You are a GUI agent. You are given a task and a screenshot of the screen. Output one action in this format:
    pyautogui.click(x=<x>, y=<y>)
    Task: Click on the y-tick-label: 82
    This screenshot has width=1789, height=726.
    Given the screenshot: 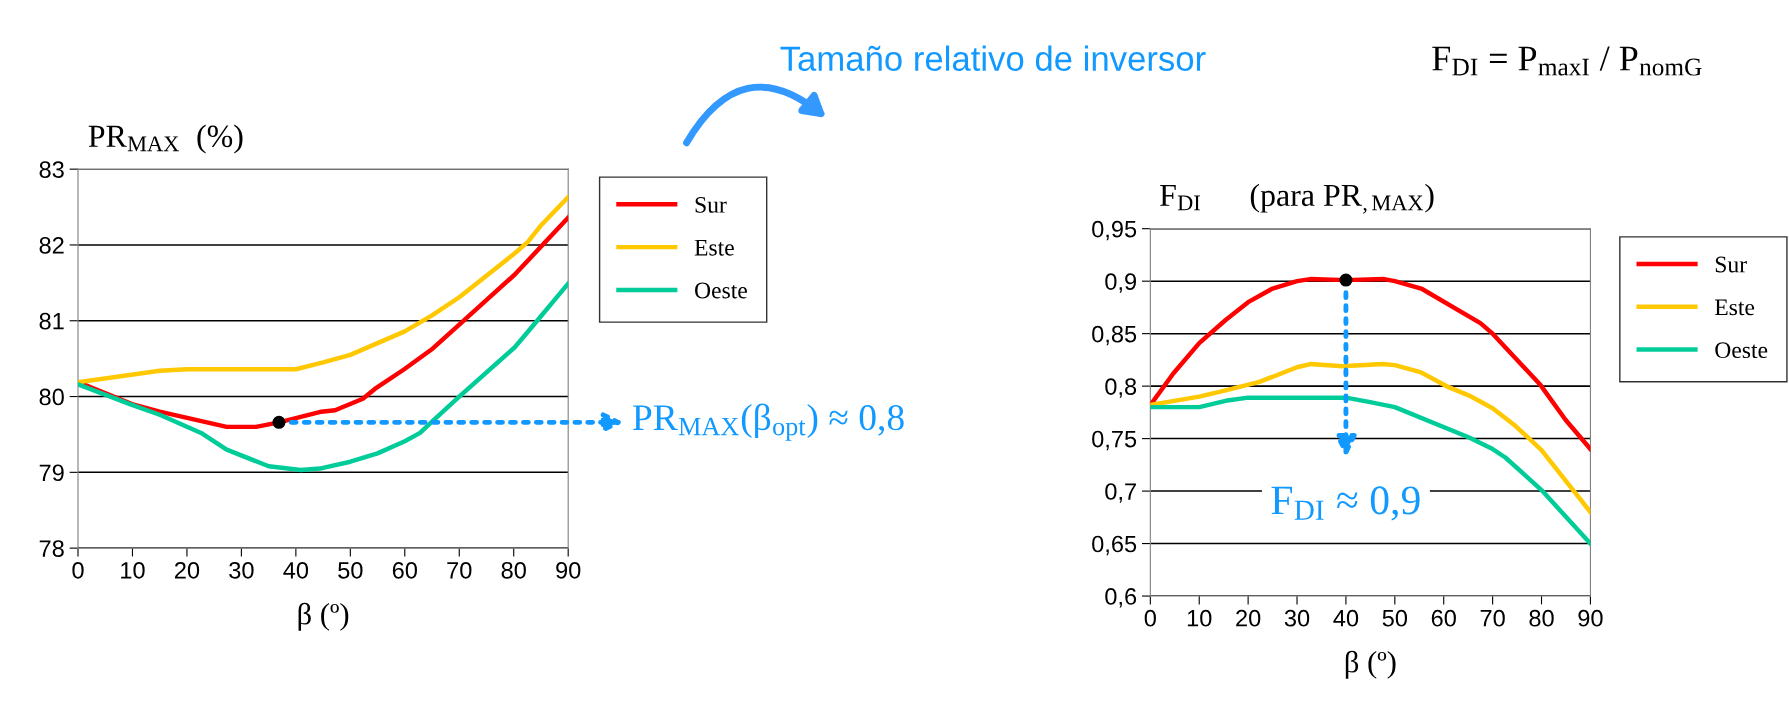 What is the action you would take?
    pyautogui.click(x=51, y=245)
    